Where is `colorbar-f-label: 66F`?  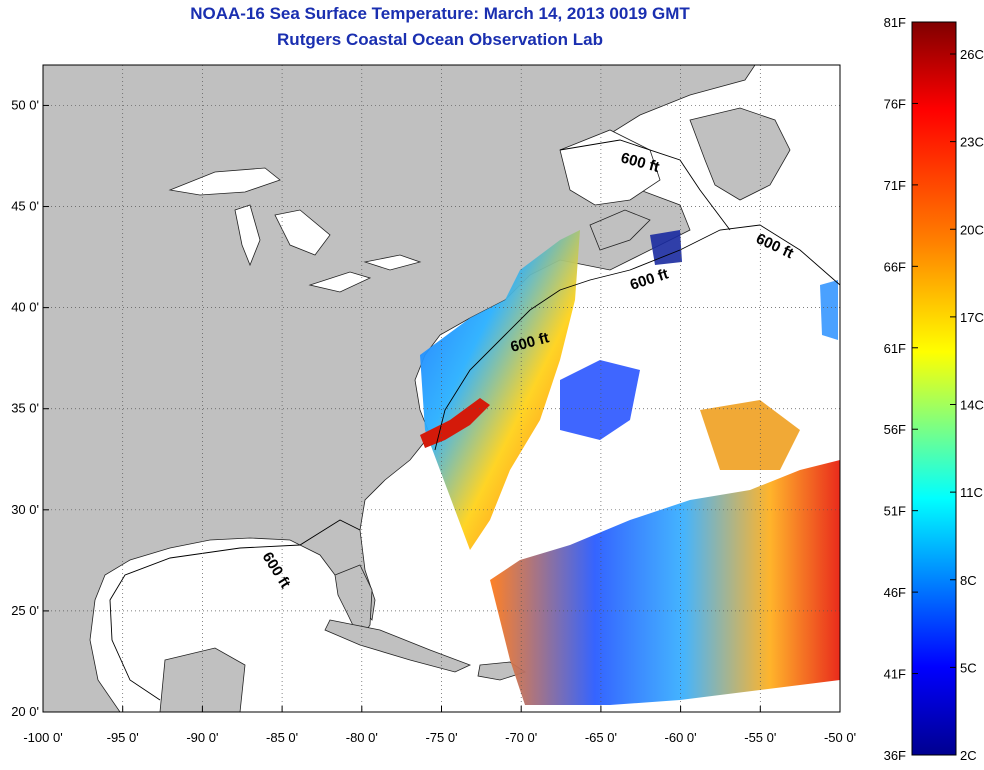 colorbar-f-label: 66F is located at coordinates (895, 266).